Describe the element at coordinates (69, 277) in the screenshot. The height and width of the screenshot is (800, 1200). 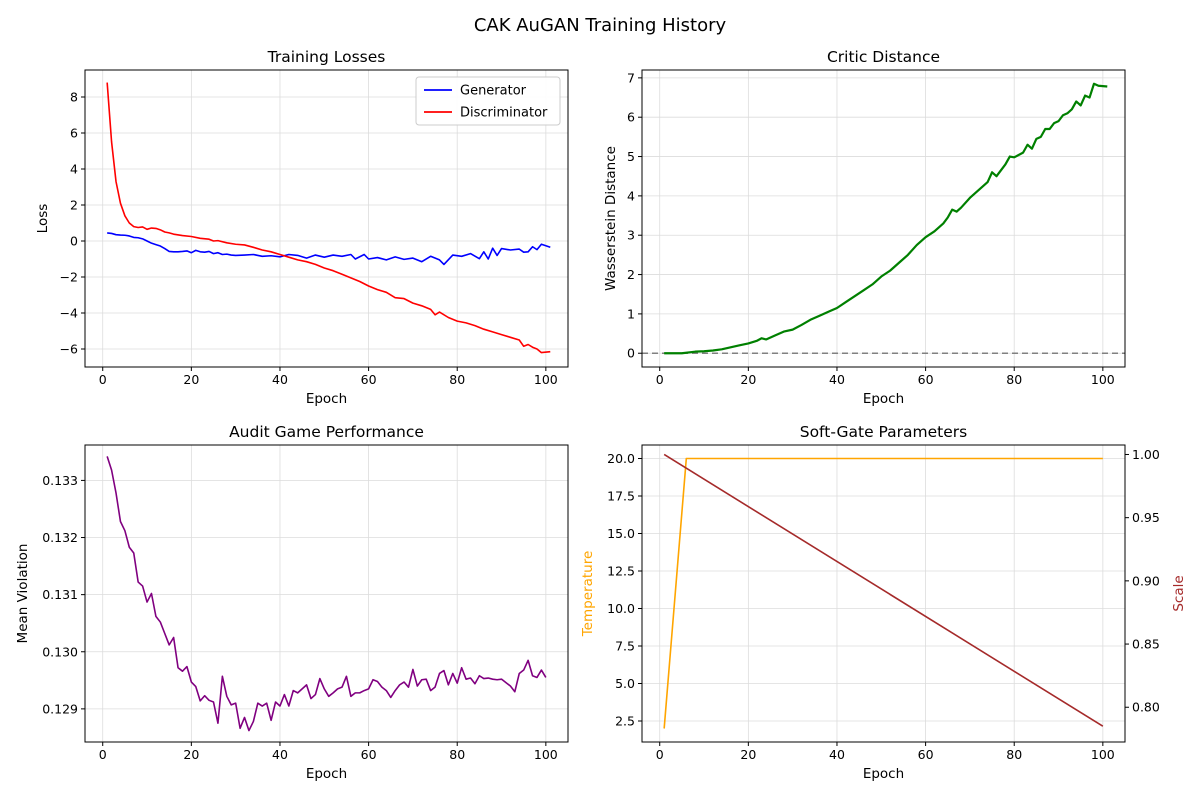
I see `y-tick-label: −2` at that location.